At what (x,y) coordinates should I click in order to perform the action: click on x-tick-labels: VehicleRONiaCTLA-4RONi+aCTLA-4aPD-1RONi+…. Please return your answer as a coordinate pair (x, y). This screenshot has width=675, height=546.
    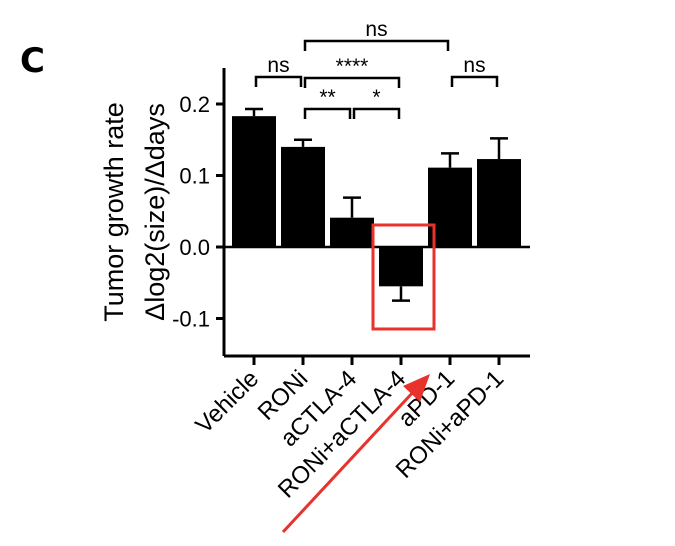
    Looking at the image, I should click on (349, 434).